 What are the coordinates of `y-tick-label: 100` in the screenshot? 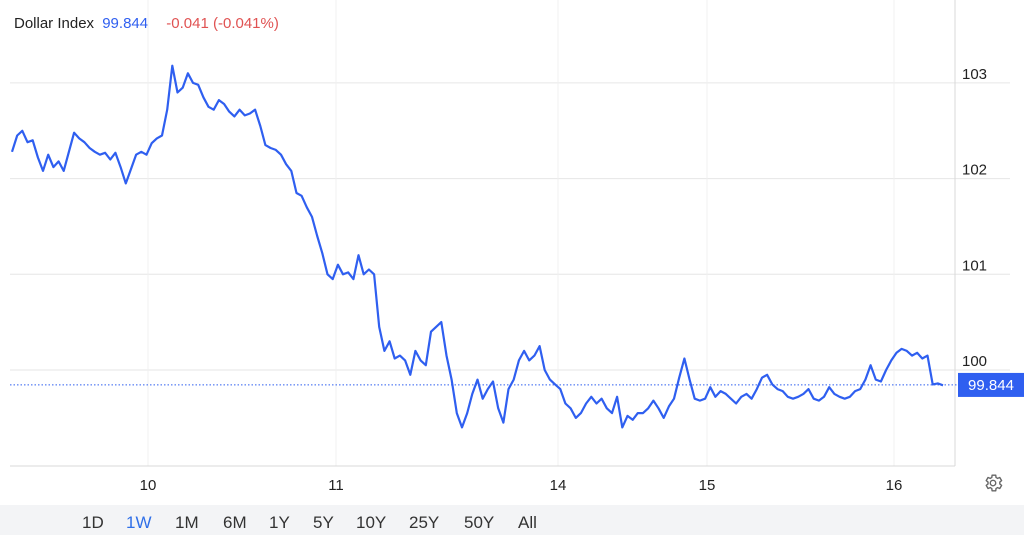 It's located at (974, 361).